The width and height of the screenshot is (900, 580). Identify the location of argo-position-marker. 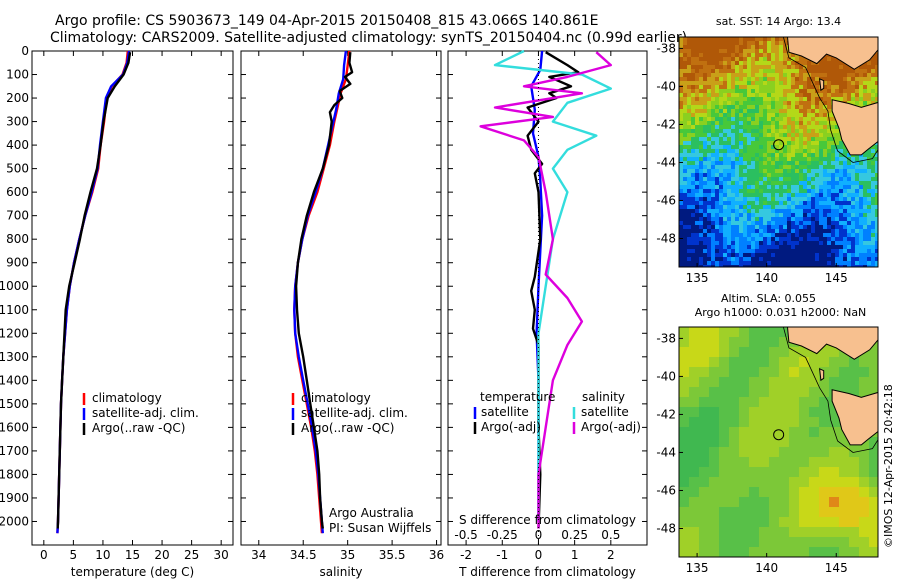
(779, 435).